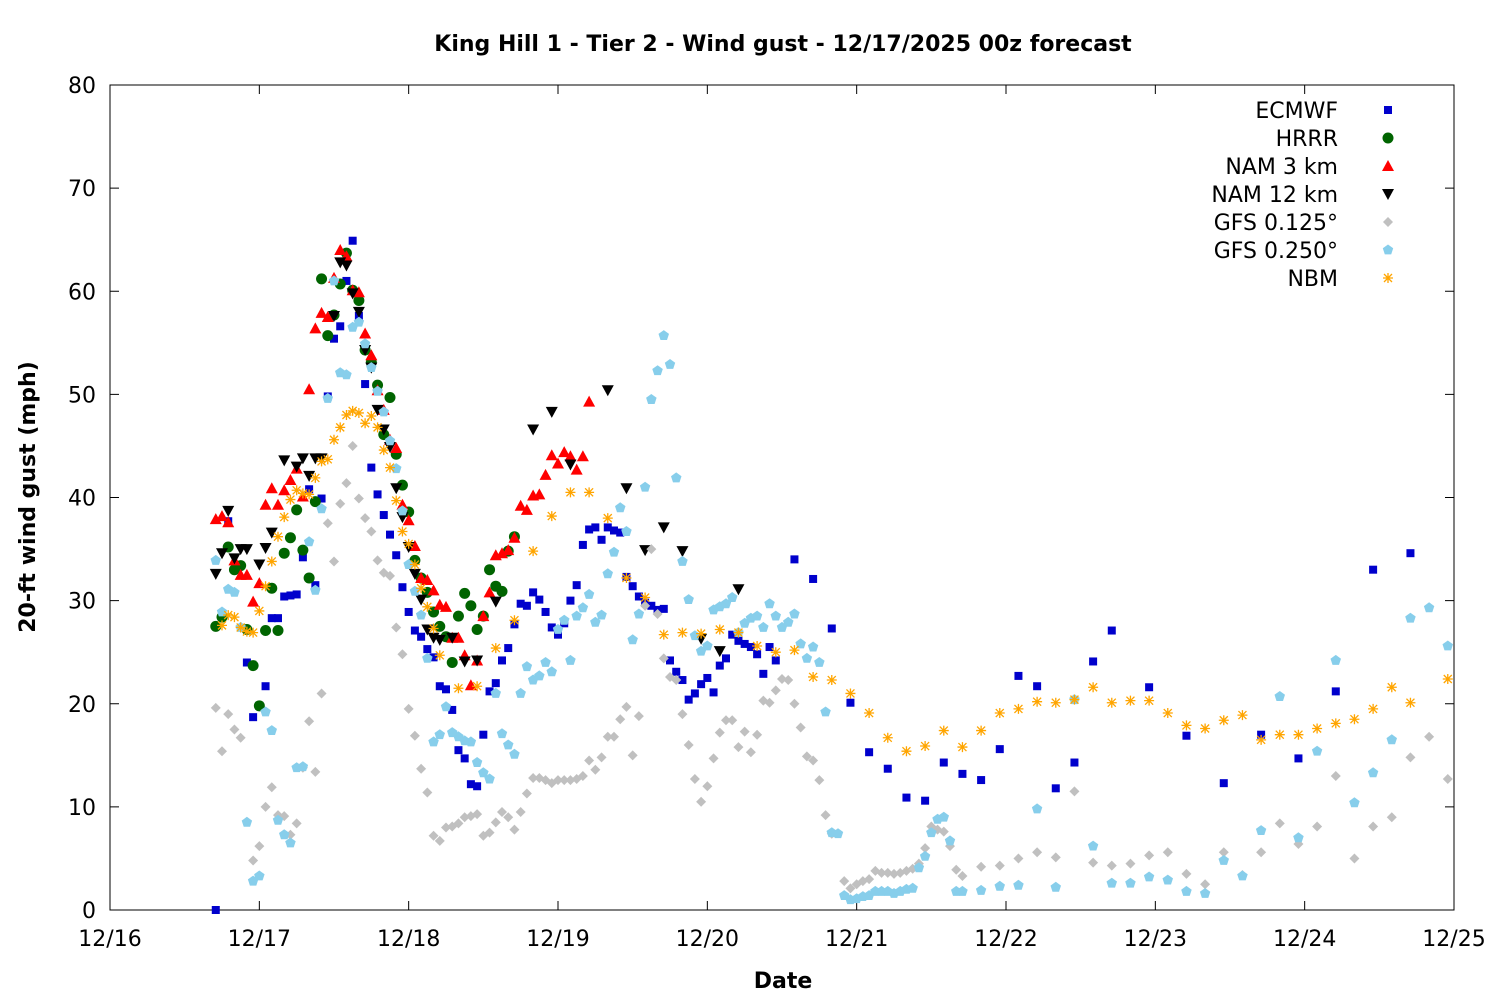  What do you see at coordinates (856, 939) in the screenshot?
I see `x-tick-label: 12/21` at bounding box center [856, 939].